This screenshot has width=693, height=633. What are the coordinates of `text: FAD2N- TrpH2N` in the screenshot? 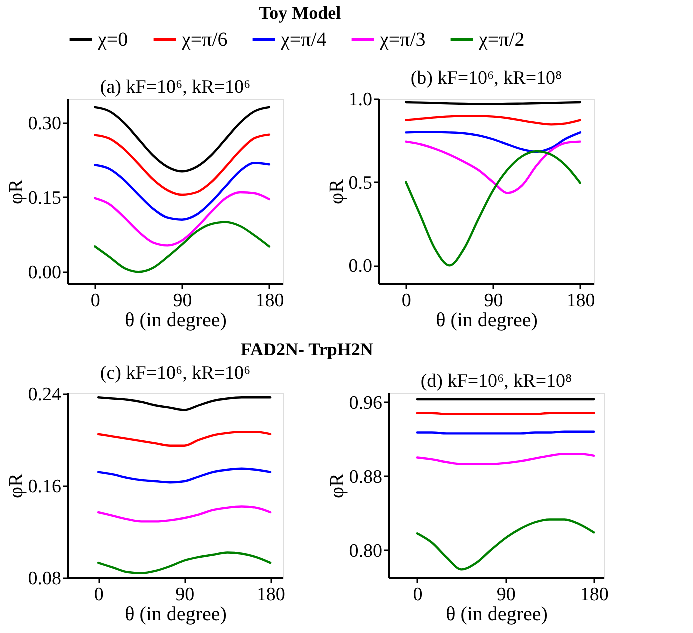 It's located at (307, 350).